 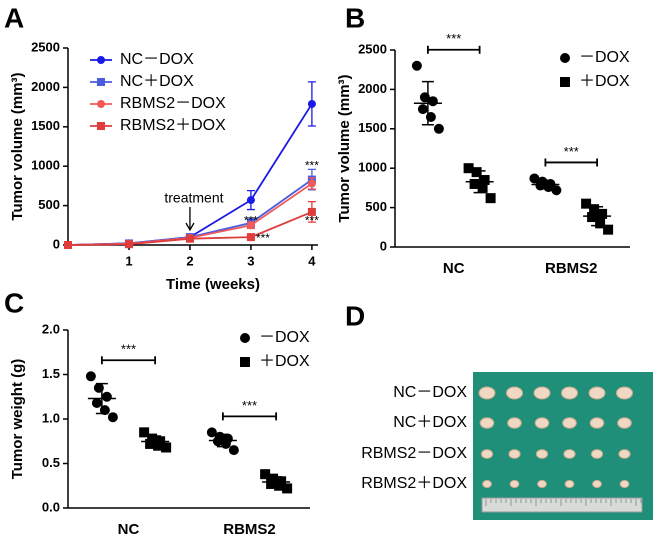 I want to click on y-tick-label: 1.0, so click(x=51, y=417).